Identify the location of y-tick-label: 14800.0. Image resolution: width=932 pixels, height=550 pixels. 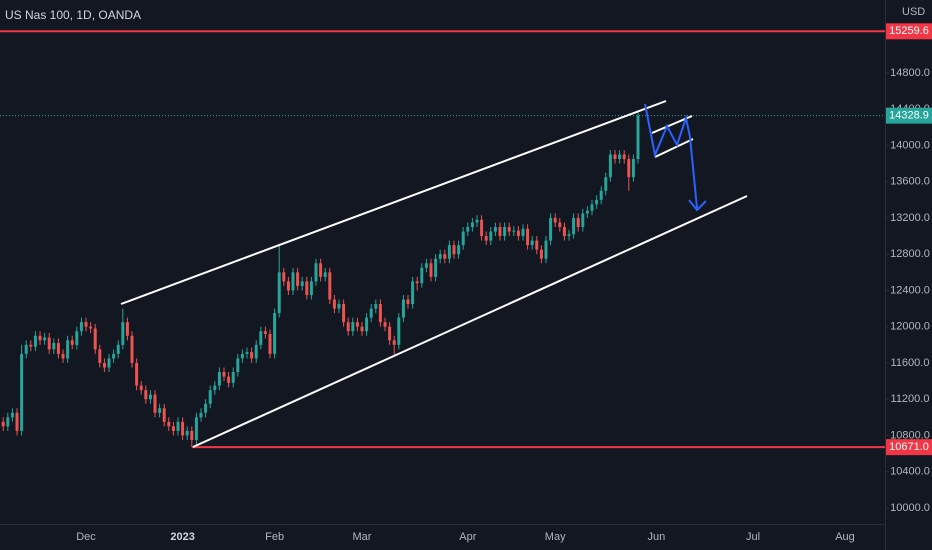
(910, 73).